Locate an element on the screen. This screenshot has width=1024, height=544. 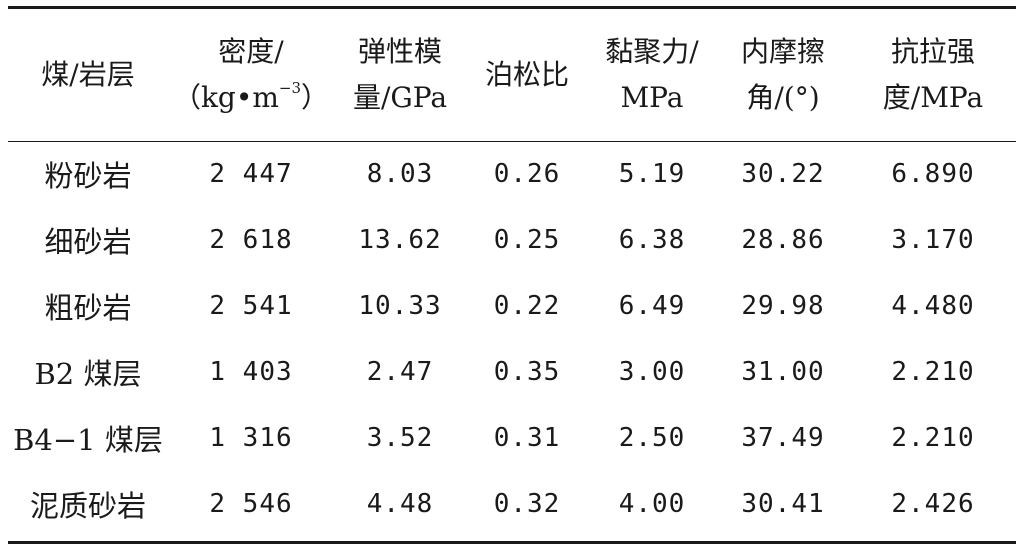
cell-poisson-ratio: 0.31 is located at coordinates (527, 438).